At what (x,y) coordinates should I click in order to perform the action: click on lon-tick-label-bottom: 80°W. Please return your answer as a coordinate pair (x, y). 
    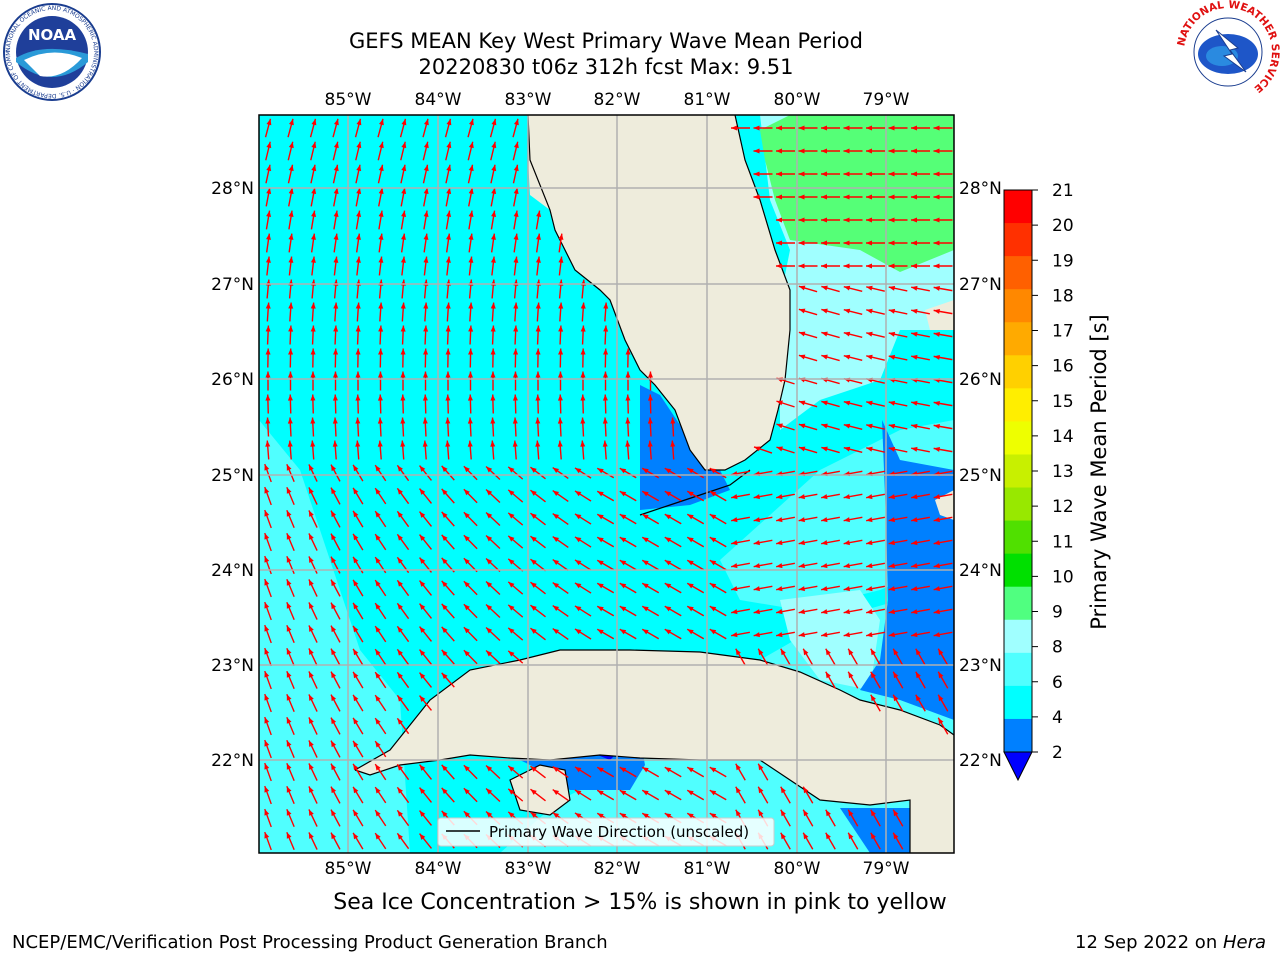
    Looking at the image, I should click on (797, 869).